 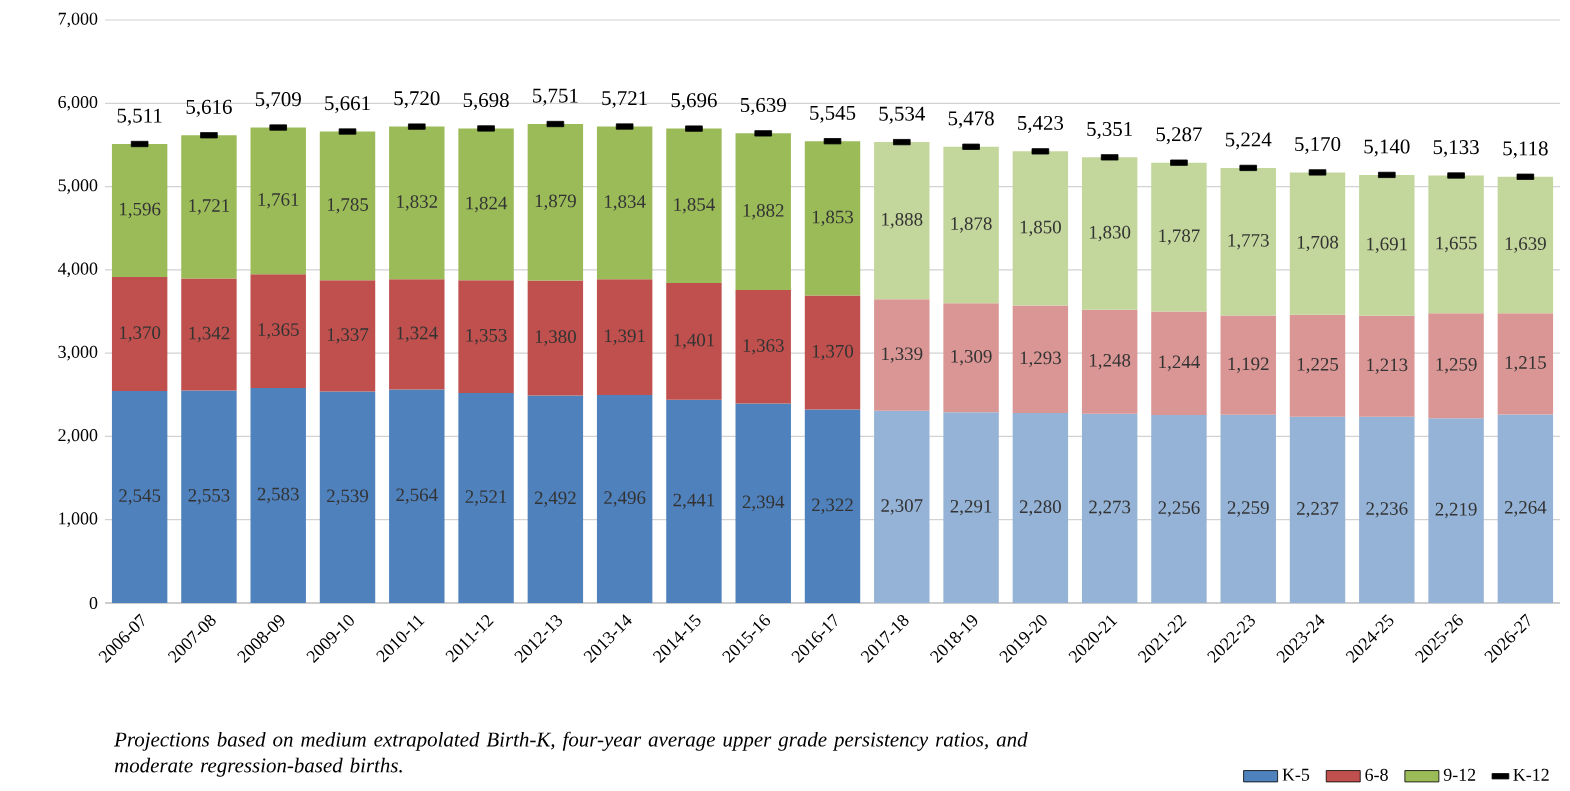 I want to click on data-label: 5,511, so click(x=139, y=117).